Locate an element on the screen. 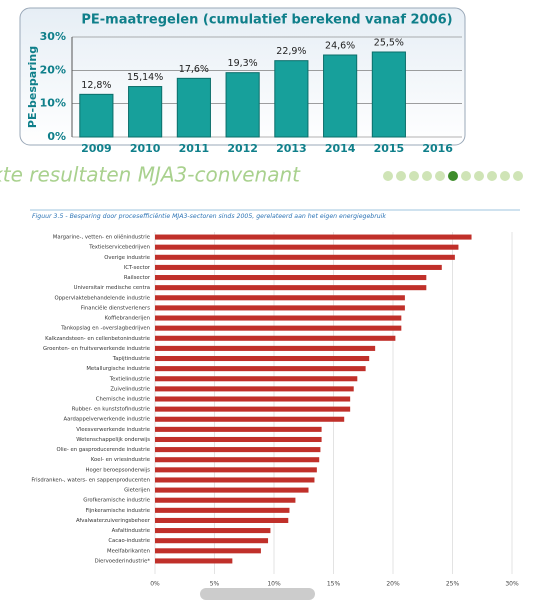 Image resolution: width=552 pixels, height=600 pixels. y-tick-label: Olie- en gasproducerende industrie is located at coordinates (103, 450).